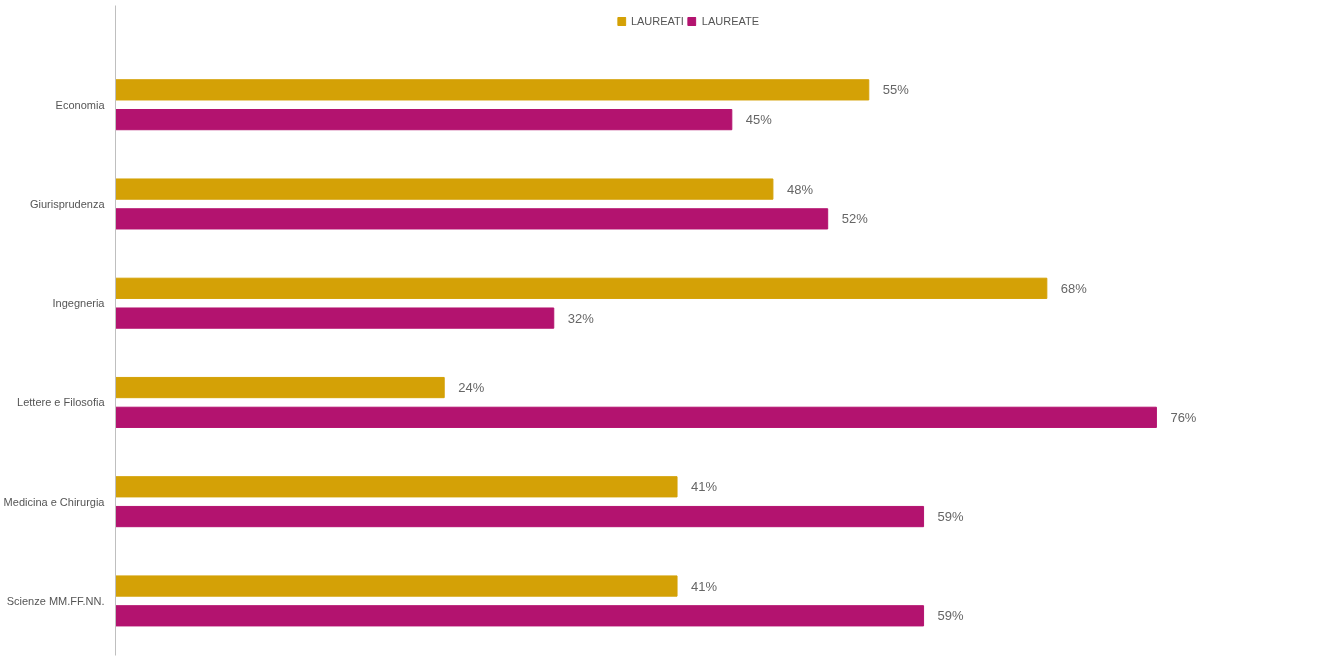 The image size is (1319, 669). I want to click on data-label: 52%, so click(855, 219).